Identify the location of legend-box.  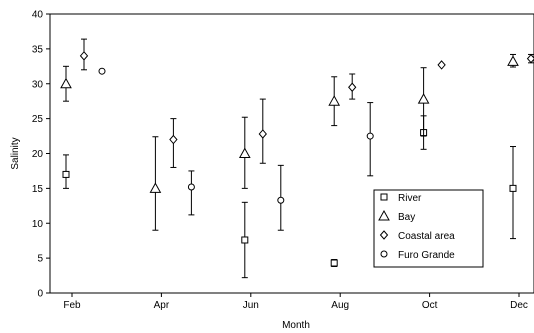
(428, 228).